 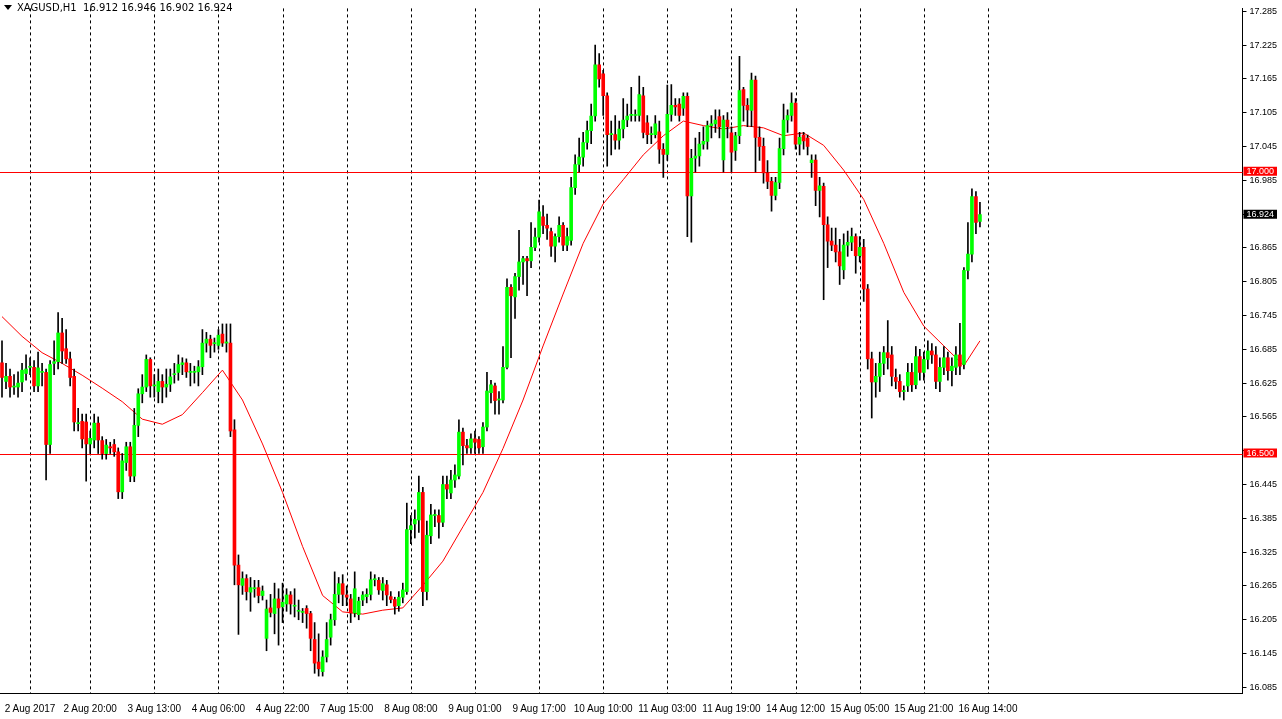 I want to click on x-tick-label: 2 Aug 20:00, so click(x=90, y=708).